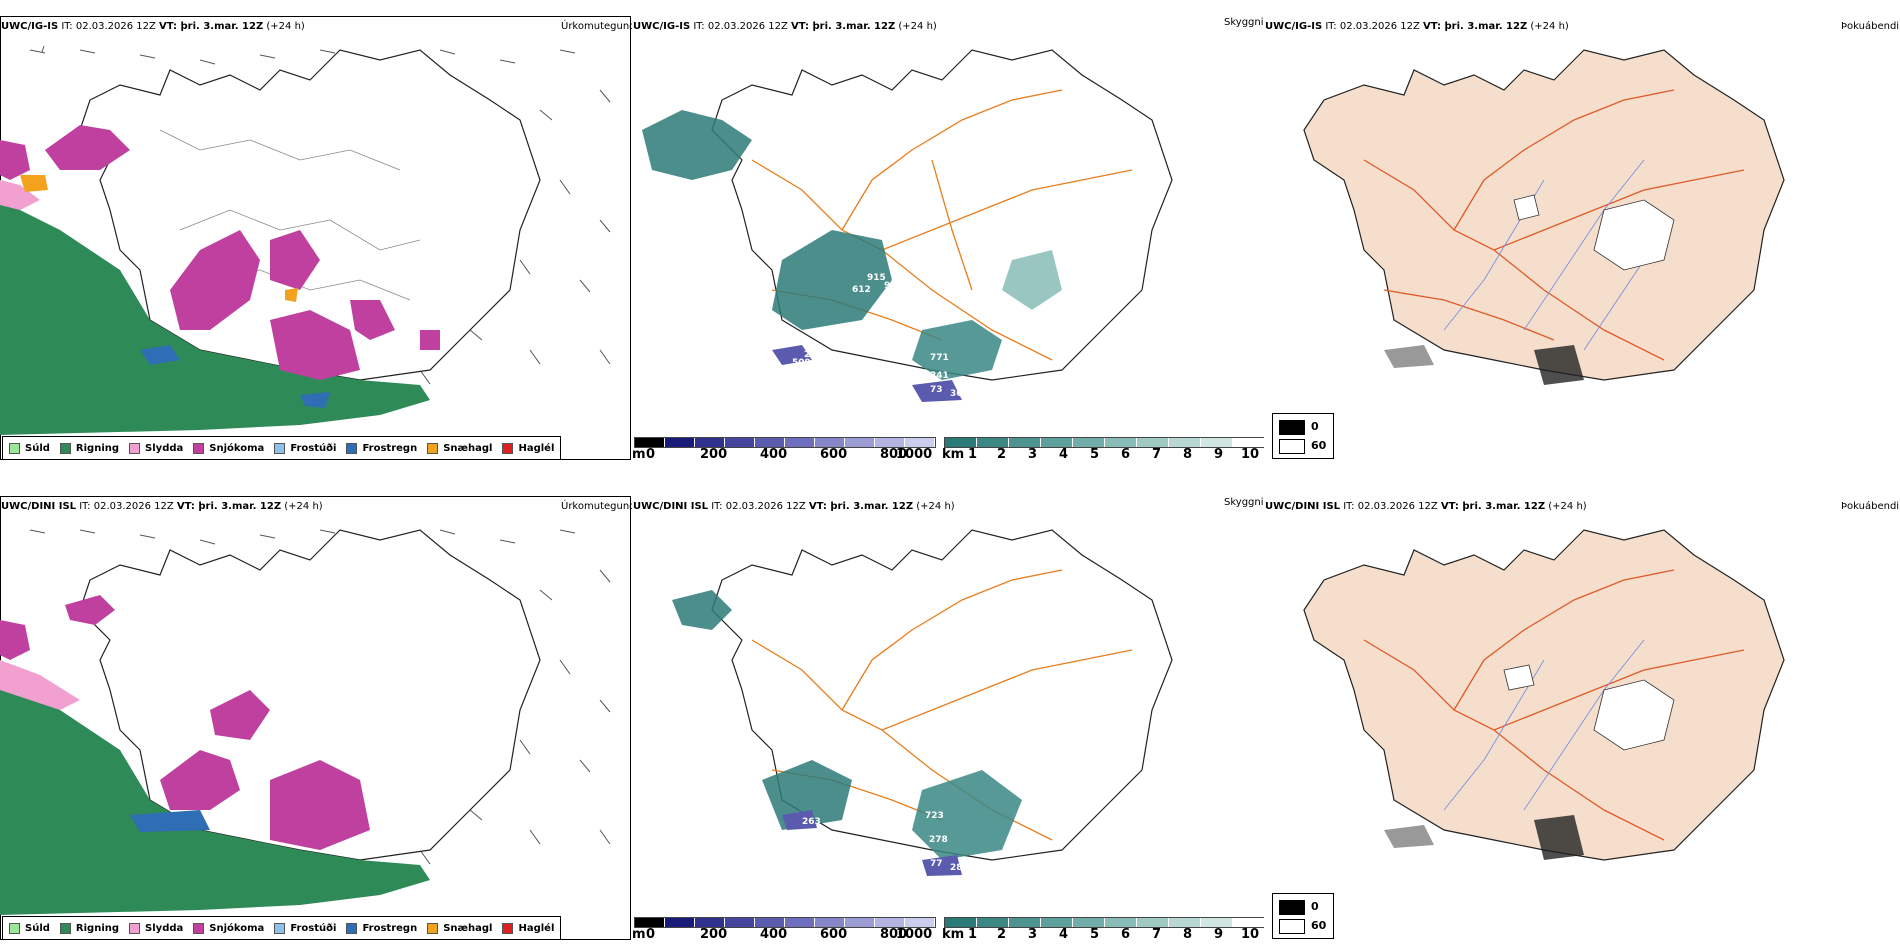 The image size is (1900, 950). What do you see at coordinates (1544, 695) in the screenshot?
I see `fog-map` at bounding box center [1544, 695].